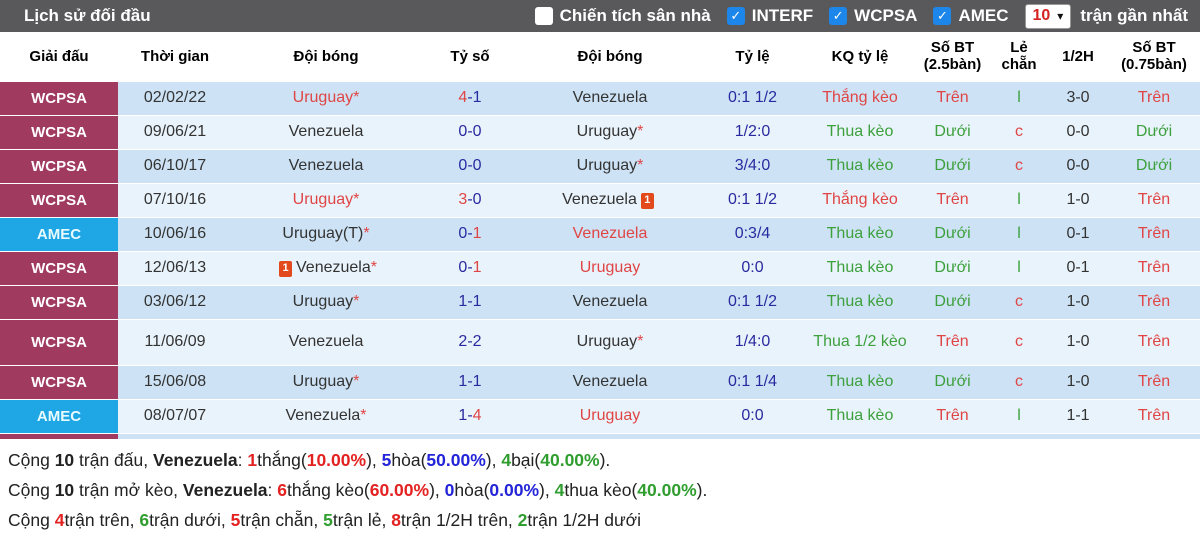  I want to click on summary-text: ),, so click(547, 490).